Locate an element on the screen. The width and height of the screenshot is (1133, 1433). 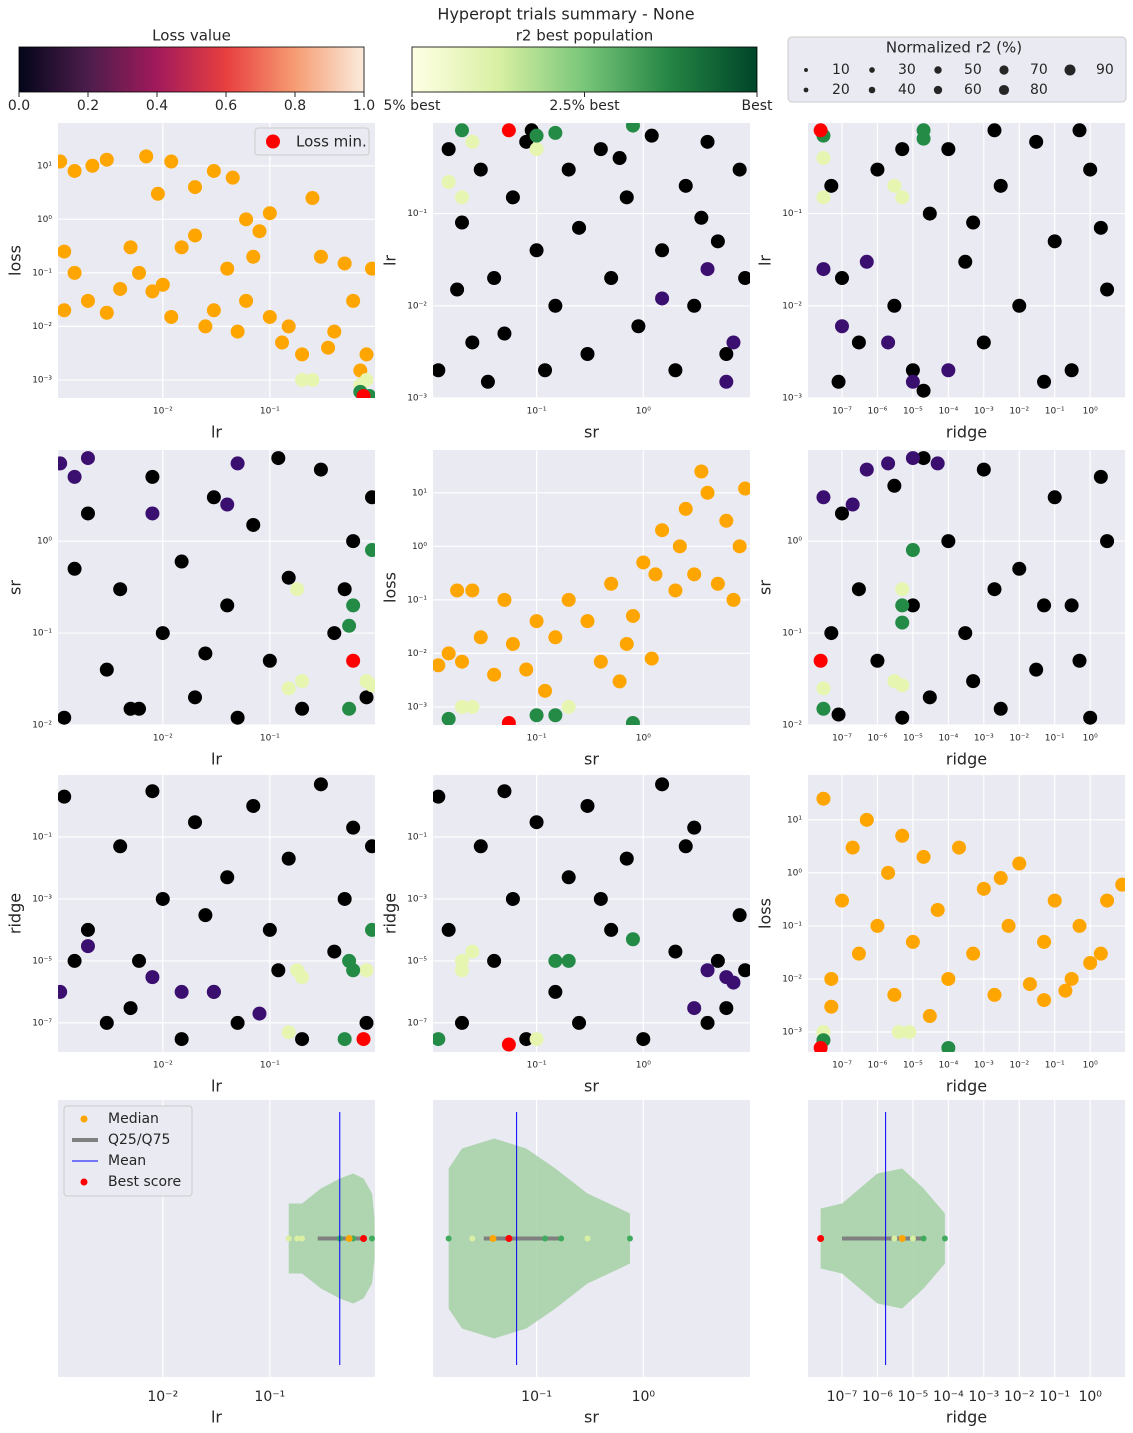
legend-marker is located at coordinates (1004, 90).